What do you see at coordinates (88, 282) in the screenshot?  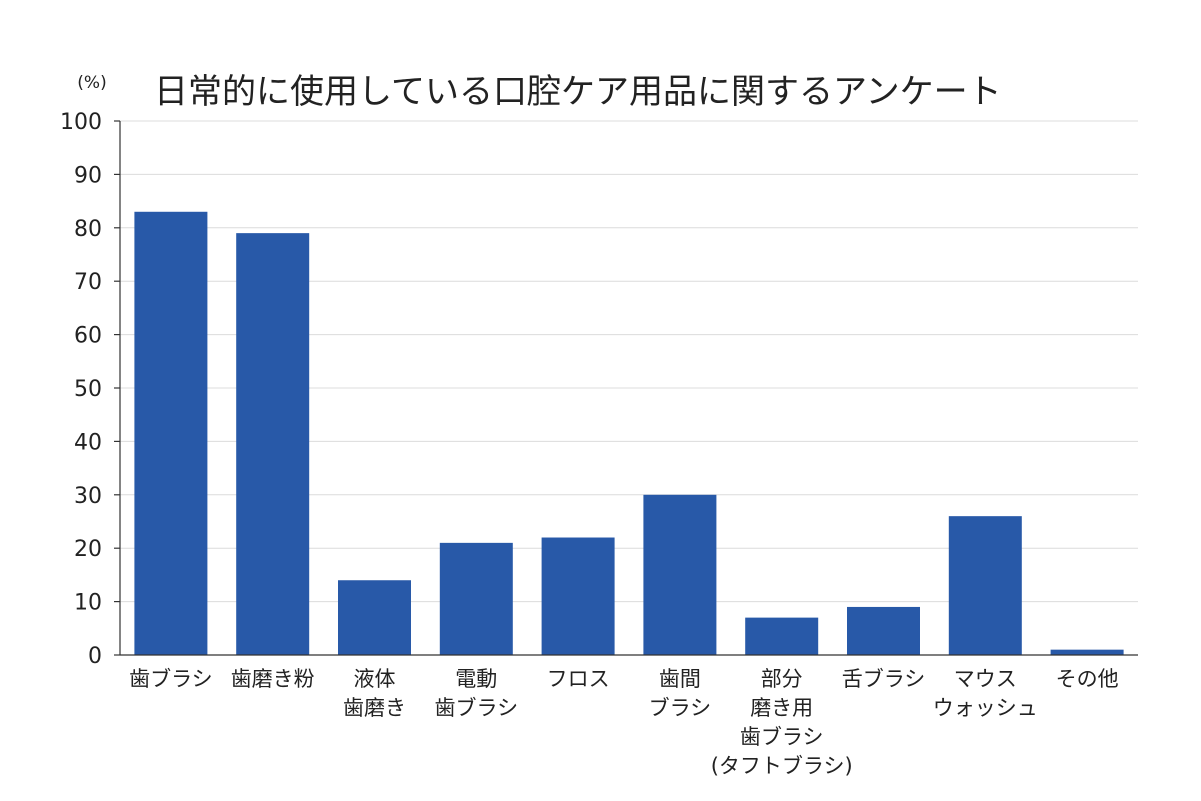 I see `y-tick-label: 70` at bounding box center [88, 282].